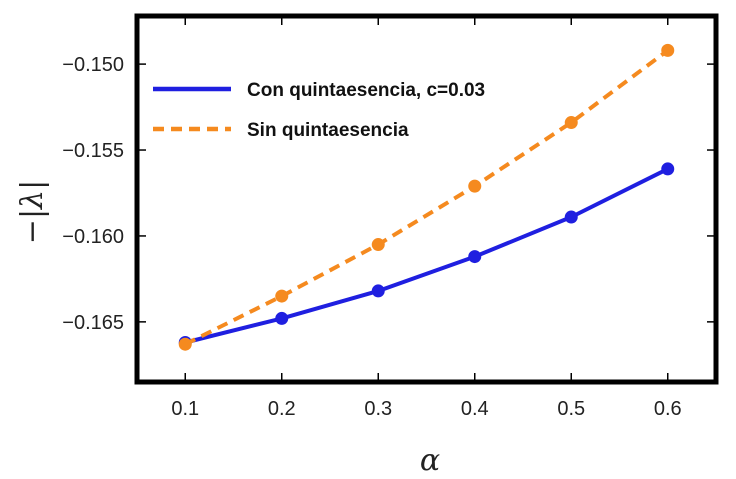 Image resolution: width=736 pixels, height=479 pixels. Describe the element at coordinates (282, 409) in the screenshot. I see `x-tick-label: 0.2` at that location.